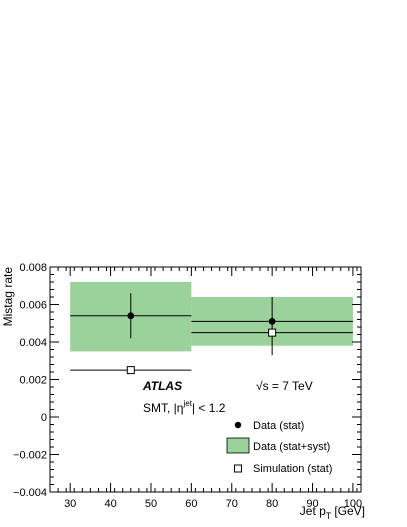 The width and height of the screenshot is (407, 527). What do you see at coordinates (8, 297) in the screenshot?
I see `y-axis-label: Mistag rate` at bounding box center [8, 297].